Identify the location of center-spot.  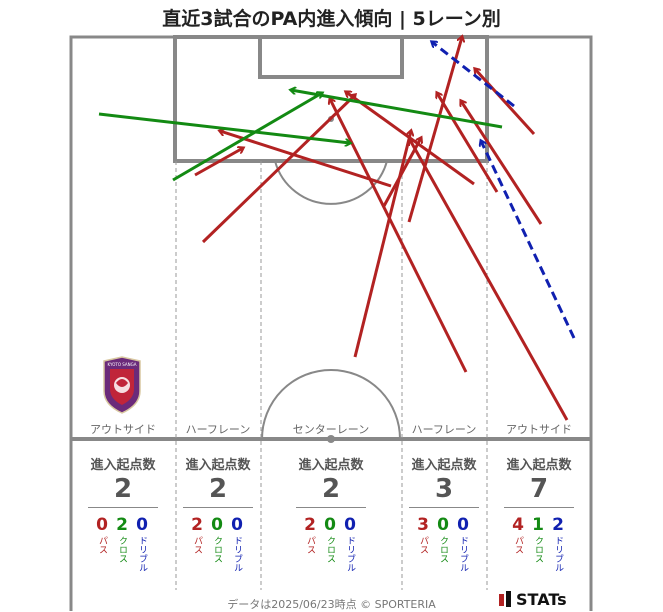
(331, 439).